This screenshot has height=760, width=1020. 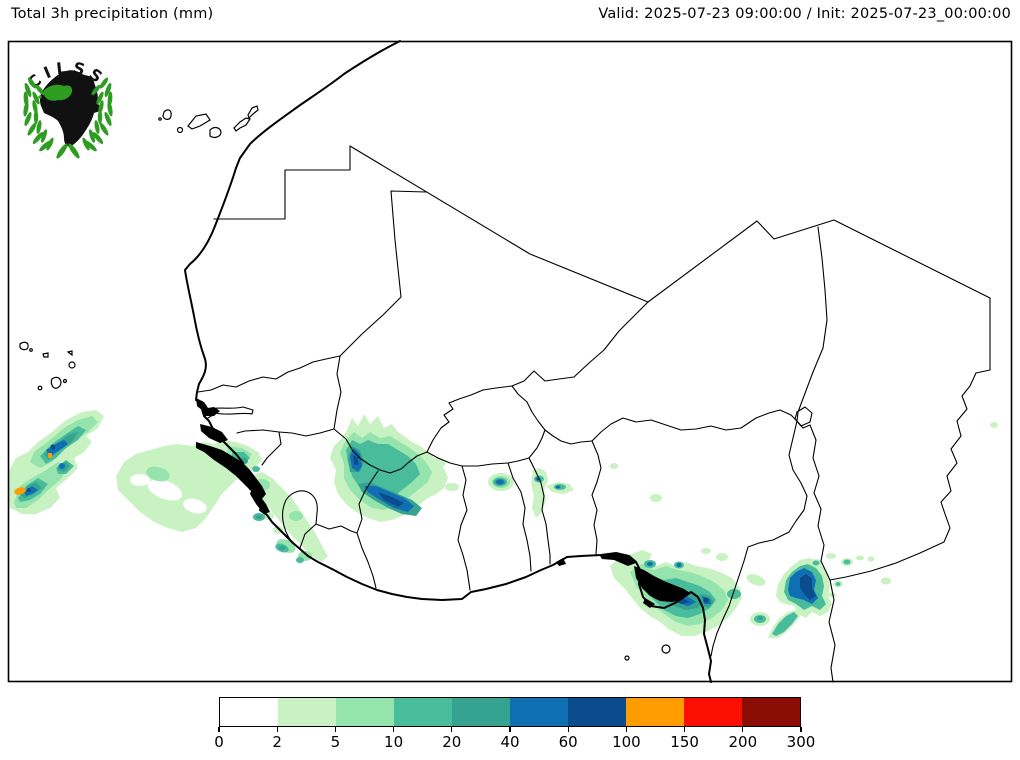 I want to click on border-guinea-liberia, so click(x=347, y=502).